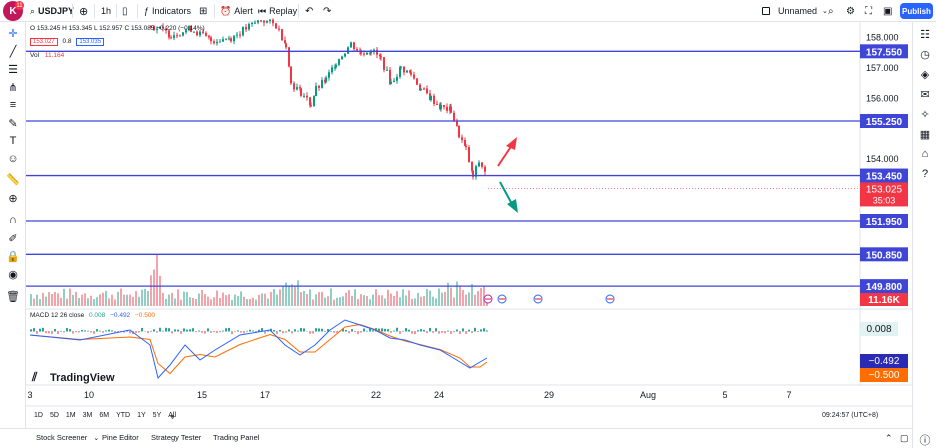  I want to click on timeframe-preset-1y: 1Y, so click(141, 415).